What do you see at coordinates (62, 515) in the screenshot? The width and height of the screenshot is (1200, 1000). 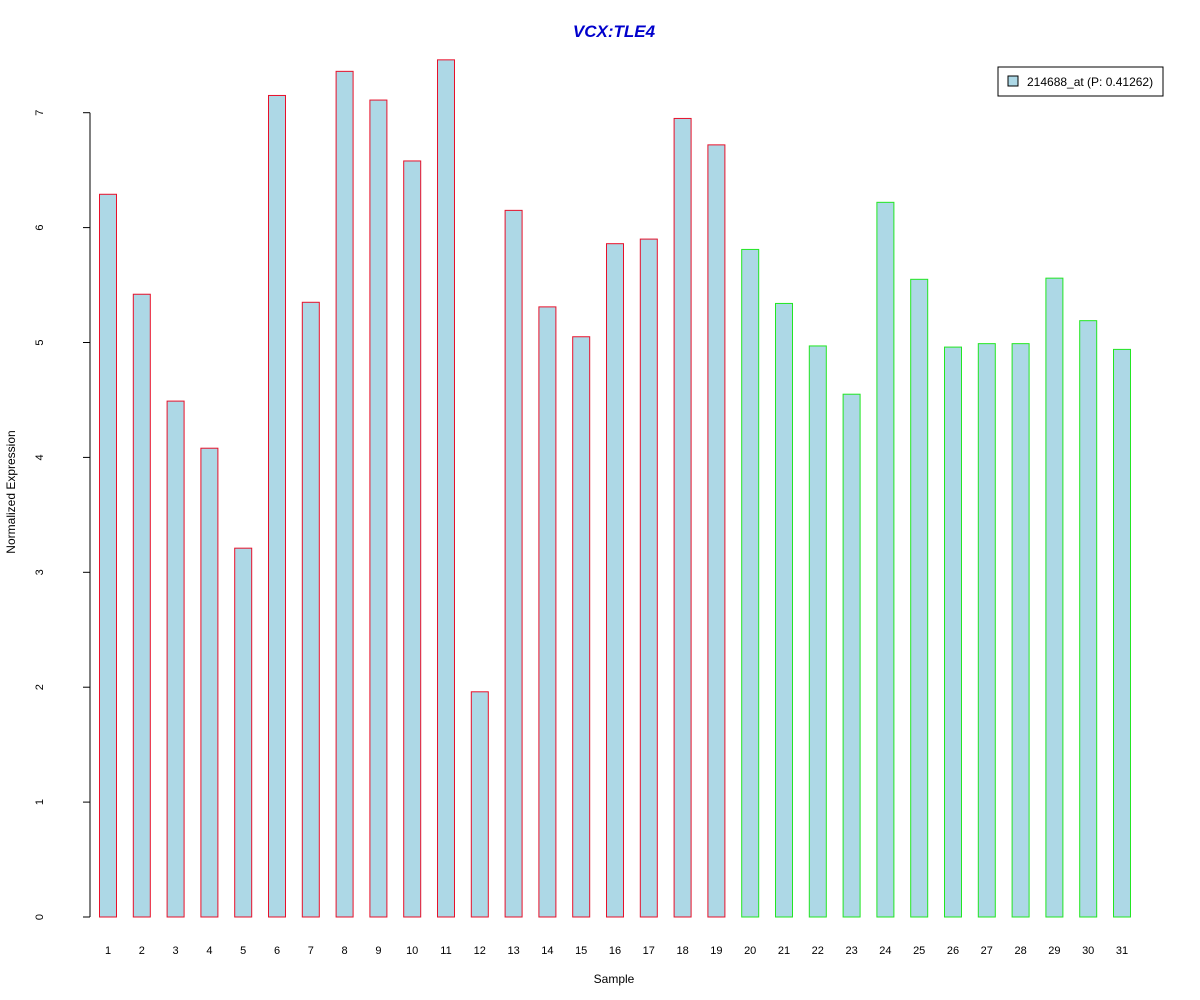 I see `y-axis: 0 1 2 3 4 5 6 7` at bounding box center [62, 515].